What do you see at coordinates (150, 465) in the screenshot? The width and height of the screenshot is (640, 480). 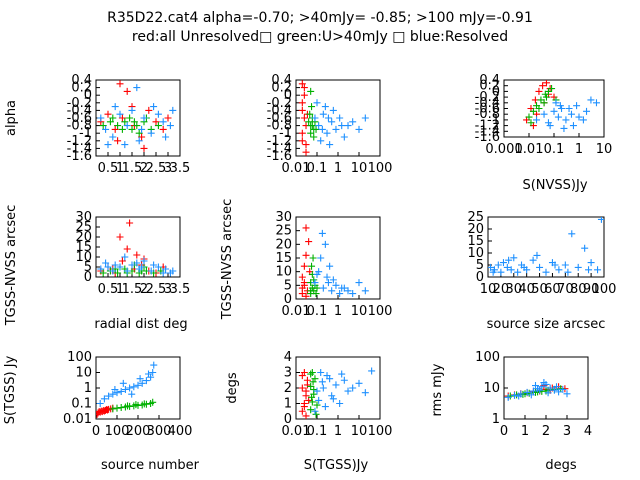 I see `x-axis-label: source number` at bounding box center [150, 465].